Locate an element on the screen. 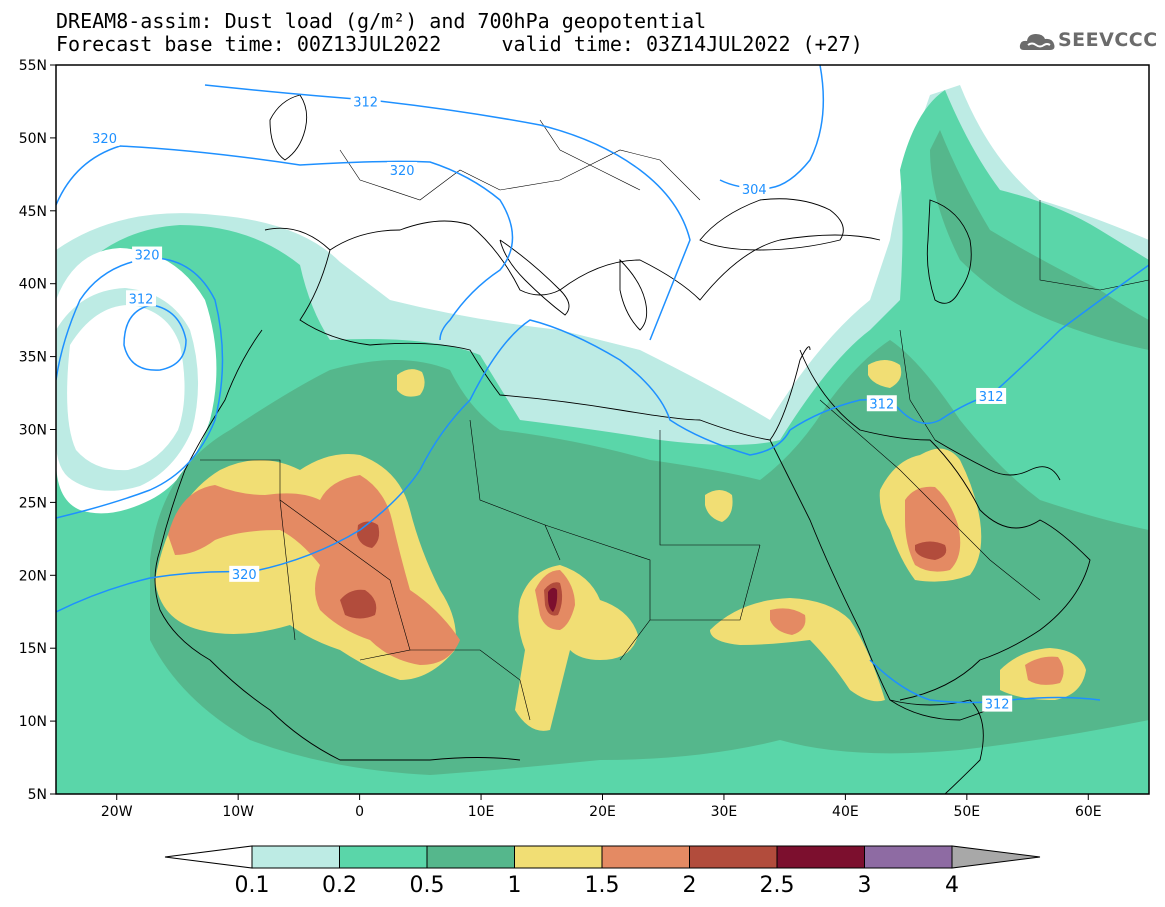  cloud-logo-icon is located at coordinates (1037, 42).